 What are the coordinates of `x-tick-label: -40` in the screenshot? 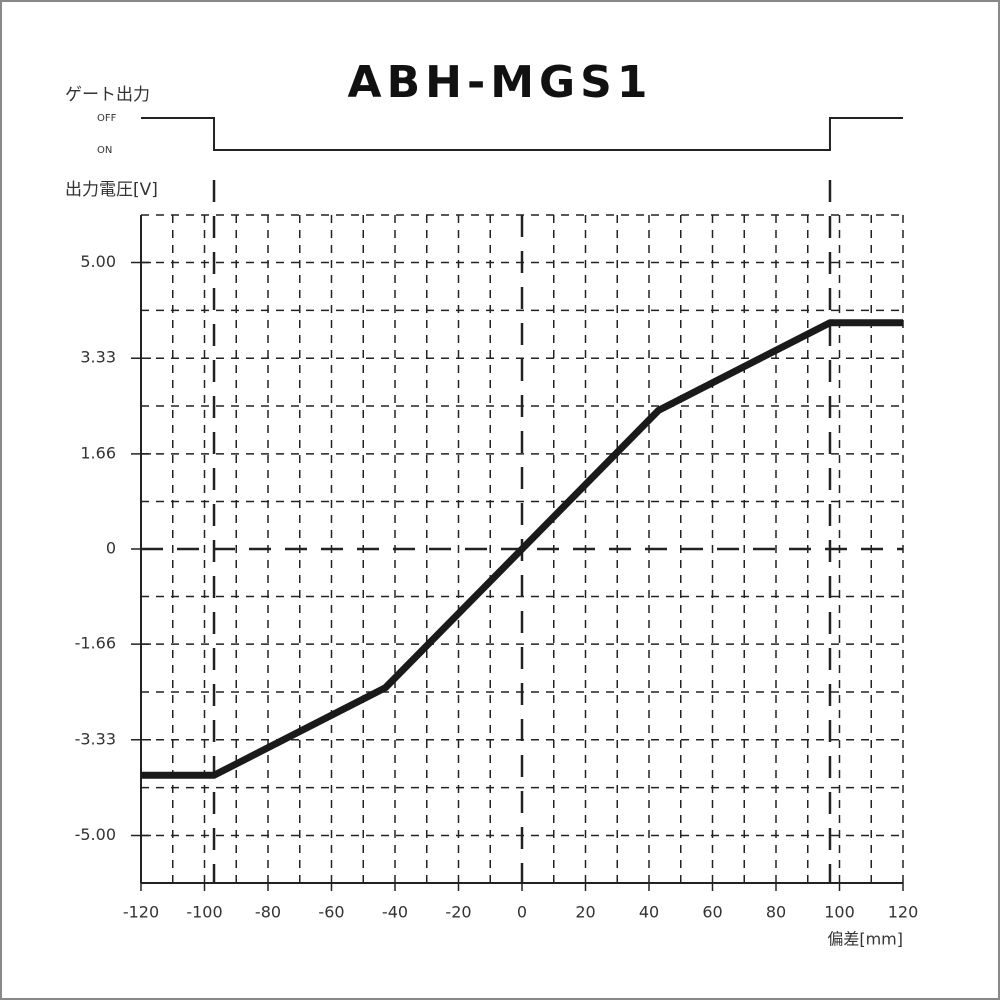 It's located at (395, 912).